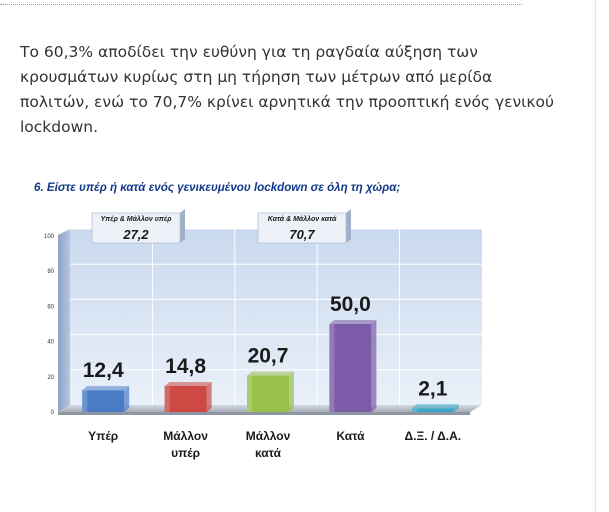 The image size is (609, 512). I want to click on category-label: Κατά, so click(350, 436).